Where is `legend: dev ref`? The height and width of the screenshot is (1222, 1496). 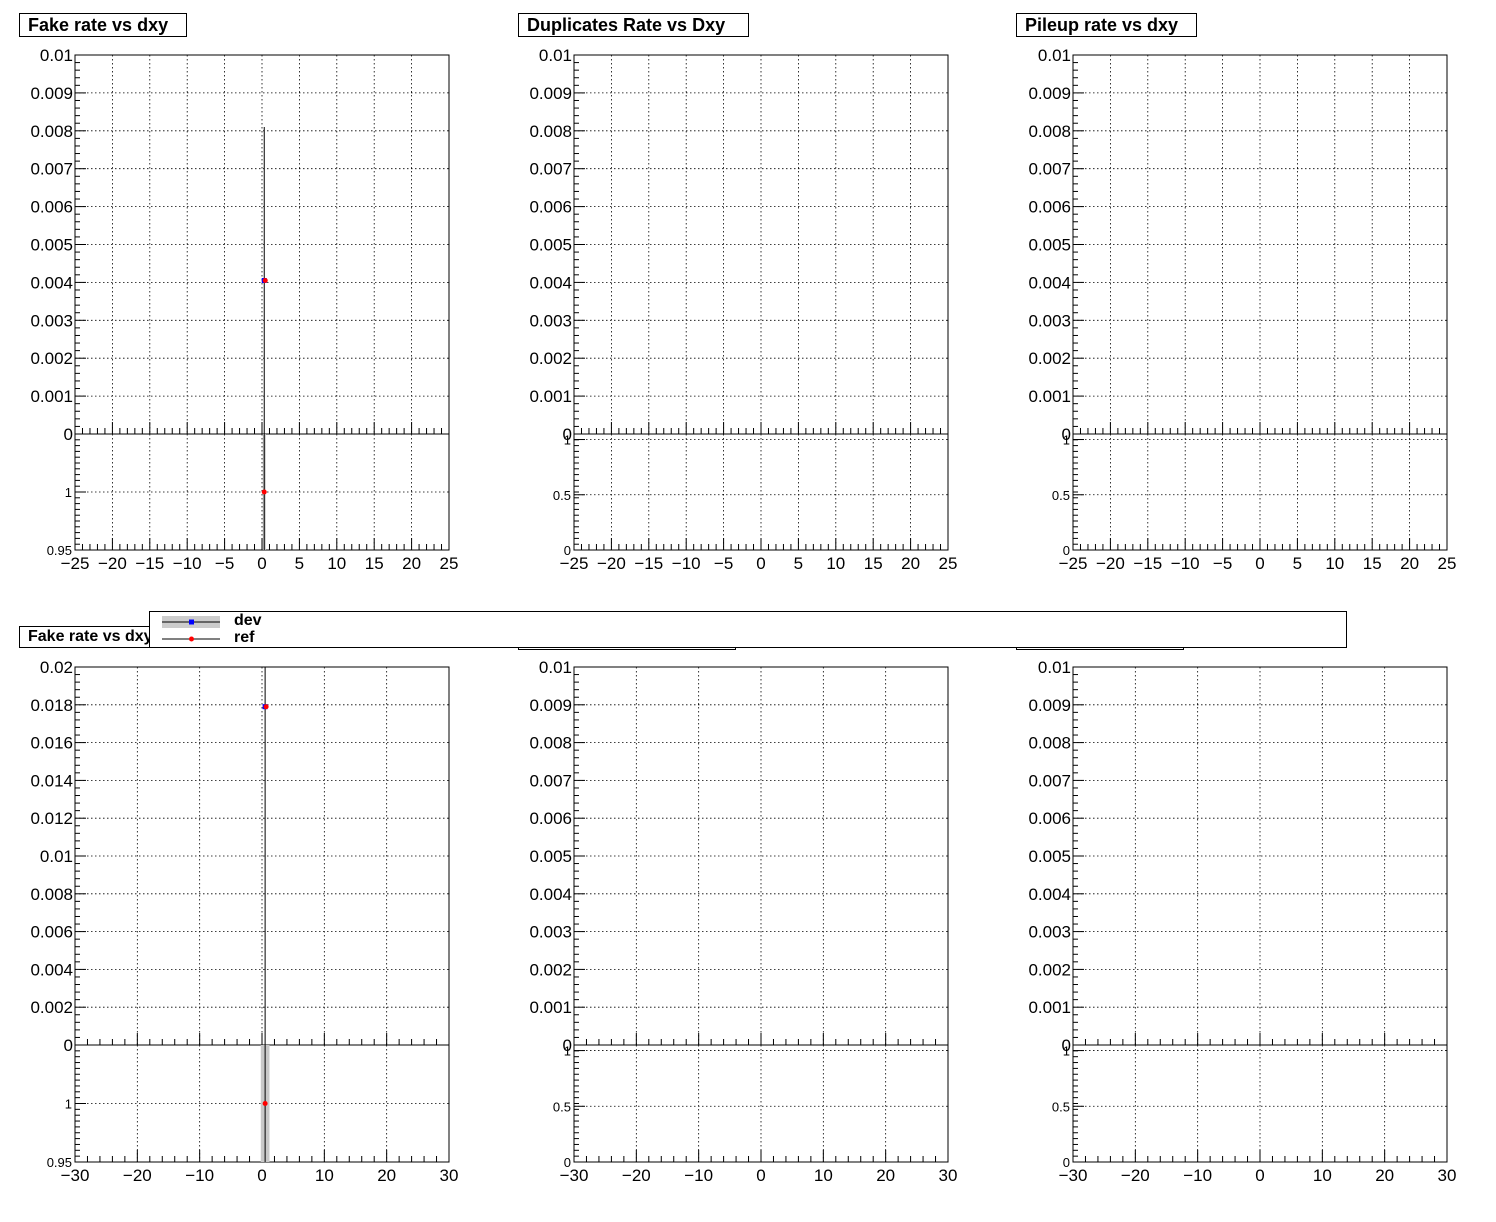 legend: dev ref is located at coordinates (748, 629).